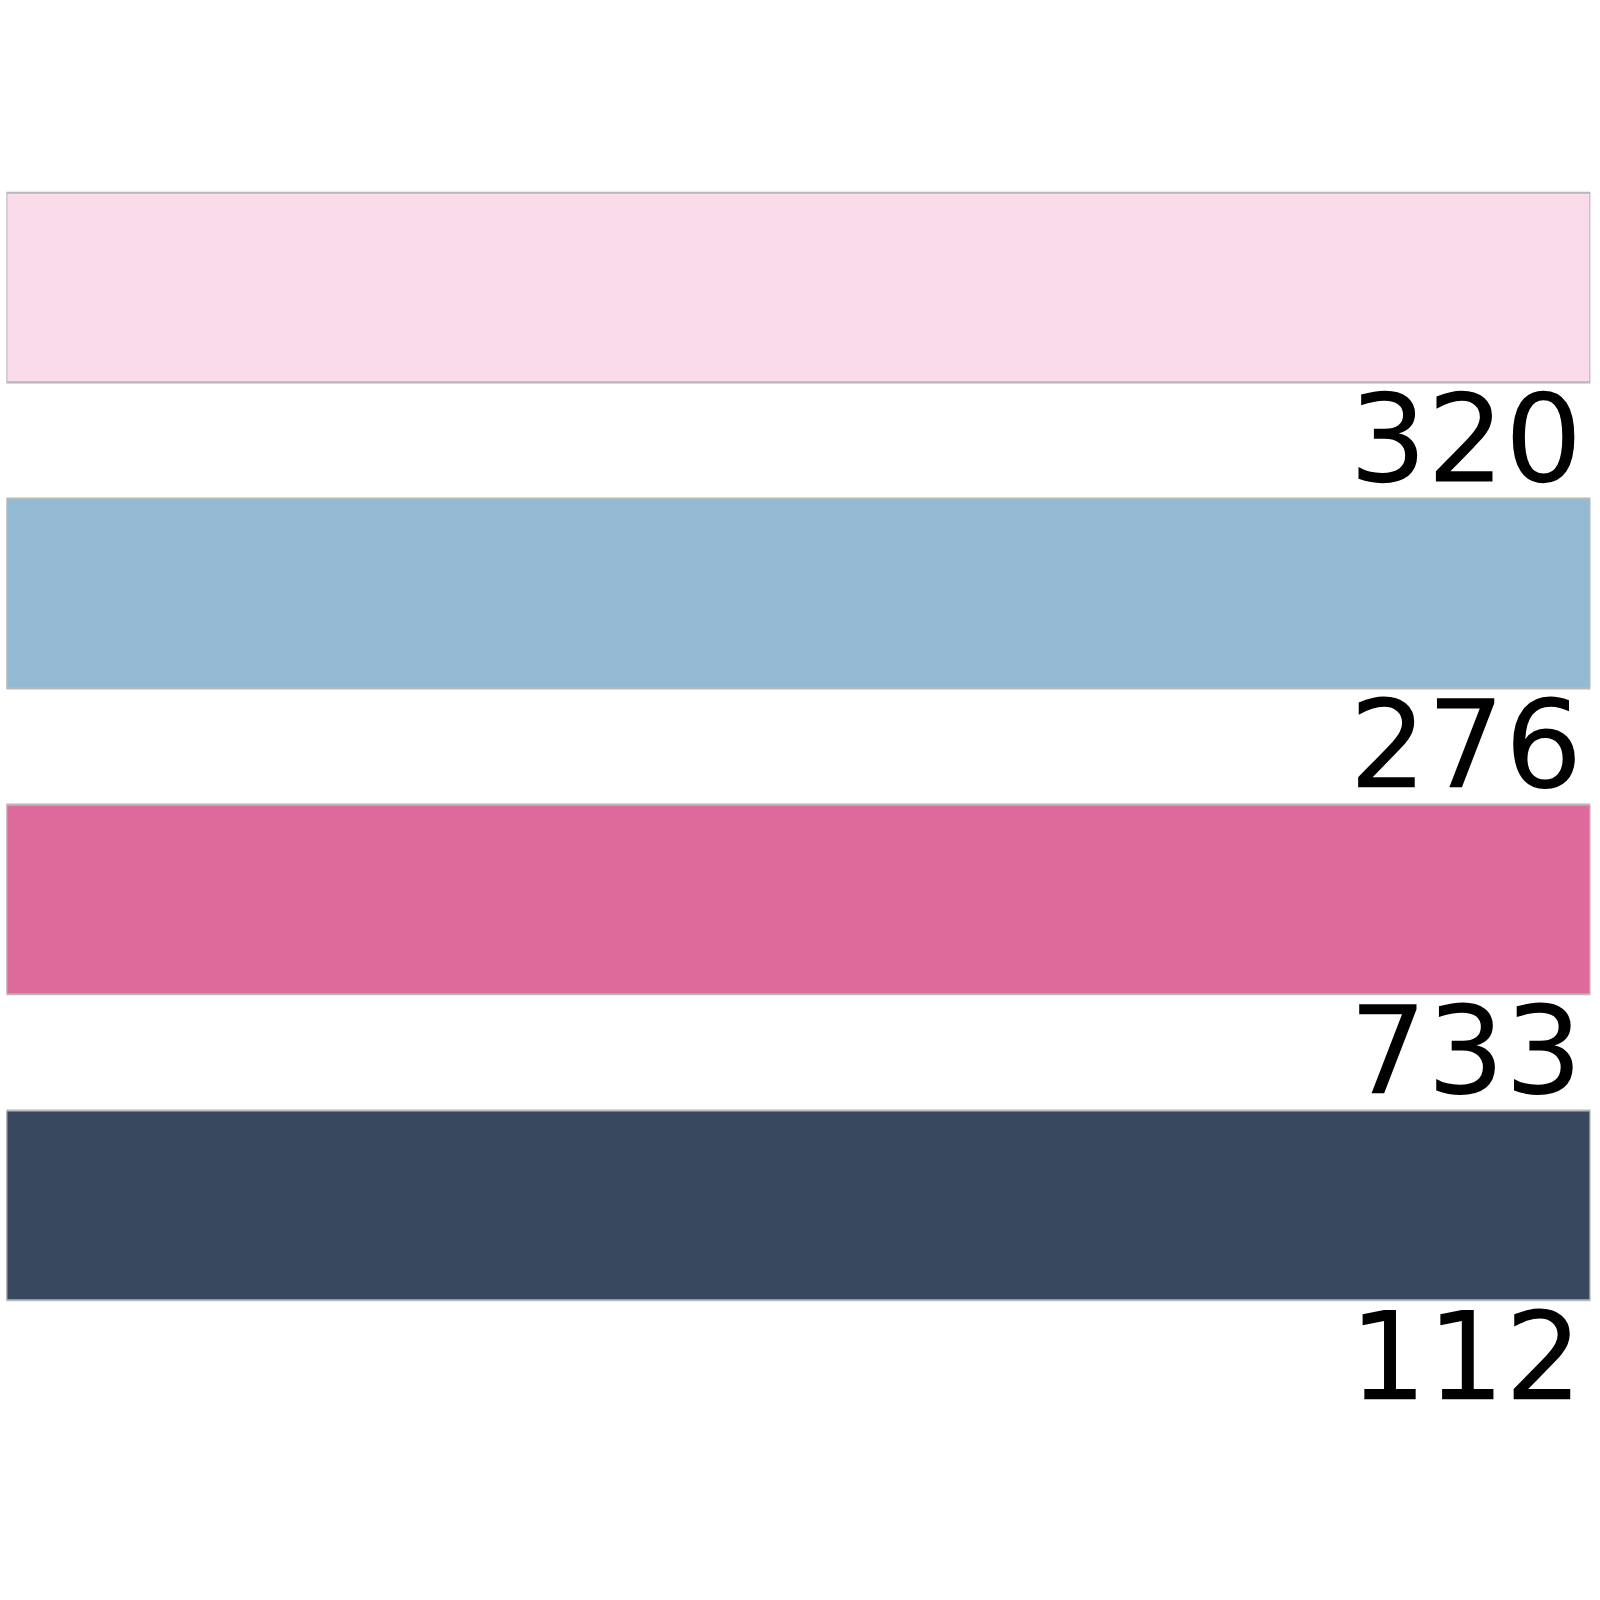 This screenshot has width=1600, height=1600. I want to click on data-label: 112, so click(1466, 1354).